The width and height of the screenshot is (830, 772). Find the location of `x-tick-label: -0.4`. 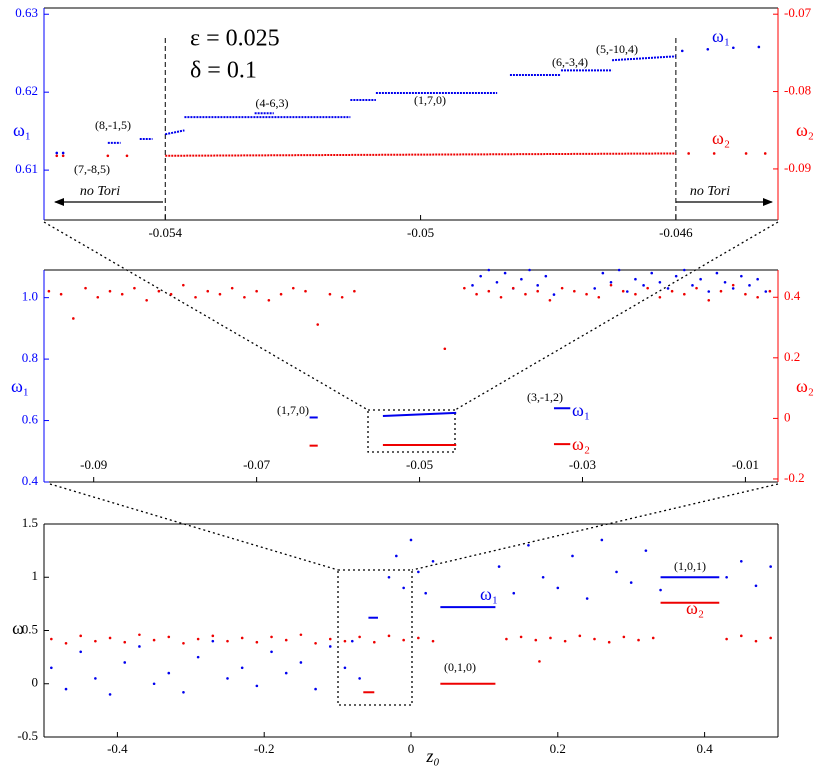

x-tick-label: -0.4 is located at coordinates (117, 748).